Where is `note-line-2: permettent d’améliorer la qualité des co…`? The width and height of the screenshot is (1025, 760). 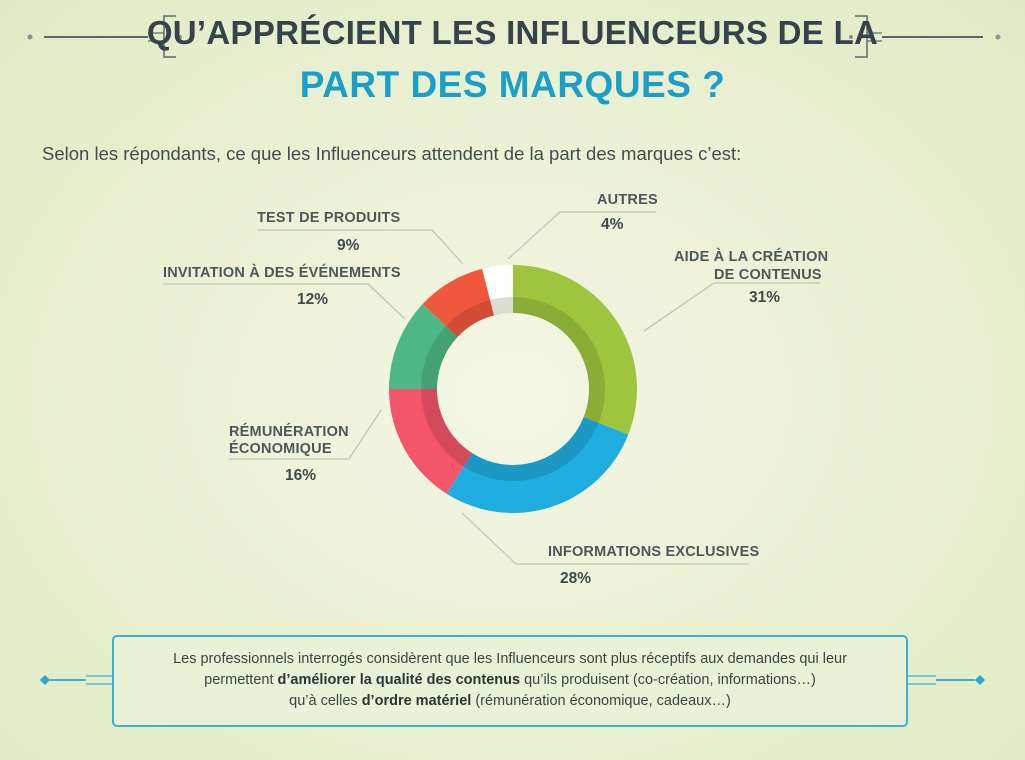 note-line-2: permettent d’améliorer la qualité des co… is located at coordinates (510, 680).